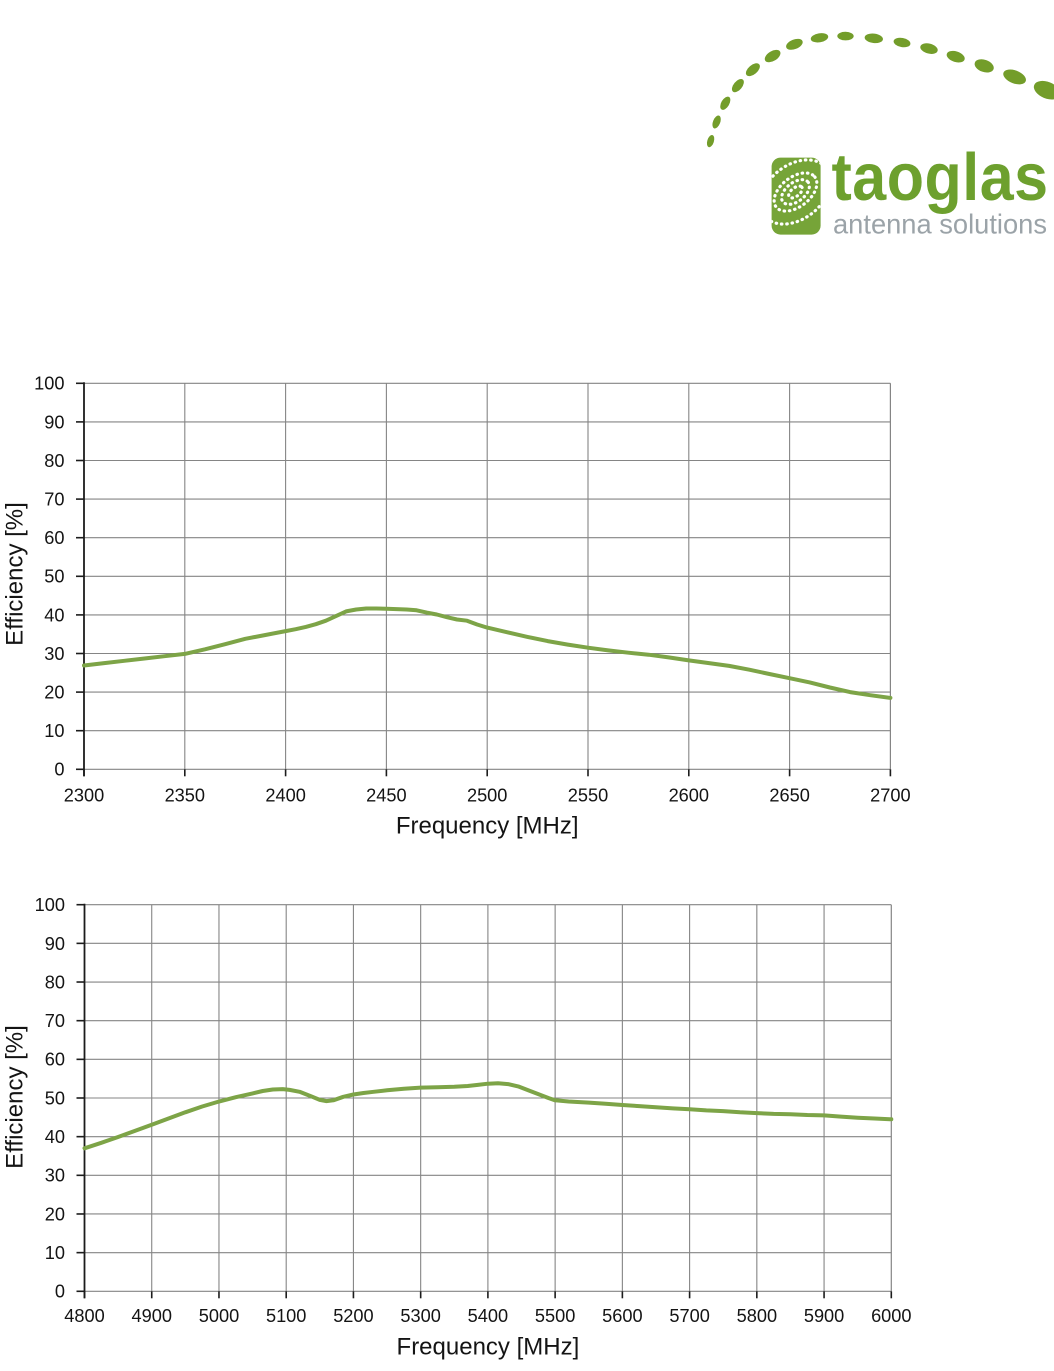 This screenshot has width=1054, height=1371. Describe the element at coordinates (555, 1316) in the screenshot. I see `svg-text: 5500` at that location.